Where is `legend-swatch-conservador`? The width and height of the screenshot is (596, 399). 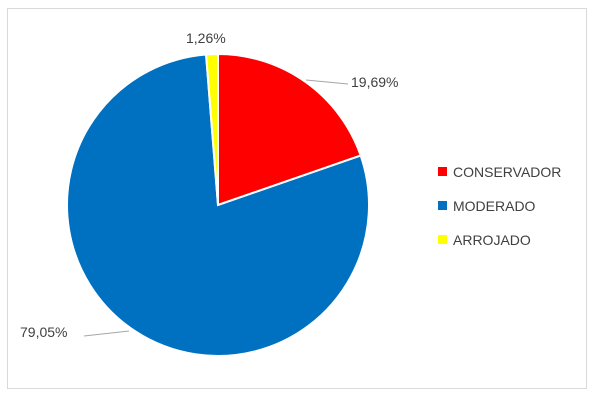 legend-swatch-conservador is located at coordinates (442, 171).